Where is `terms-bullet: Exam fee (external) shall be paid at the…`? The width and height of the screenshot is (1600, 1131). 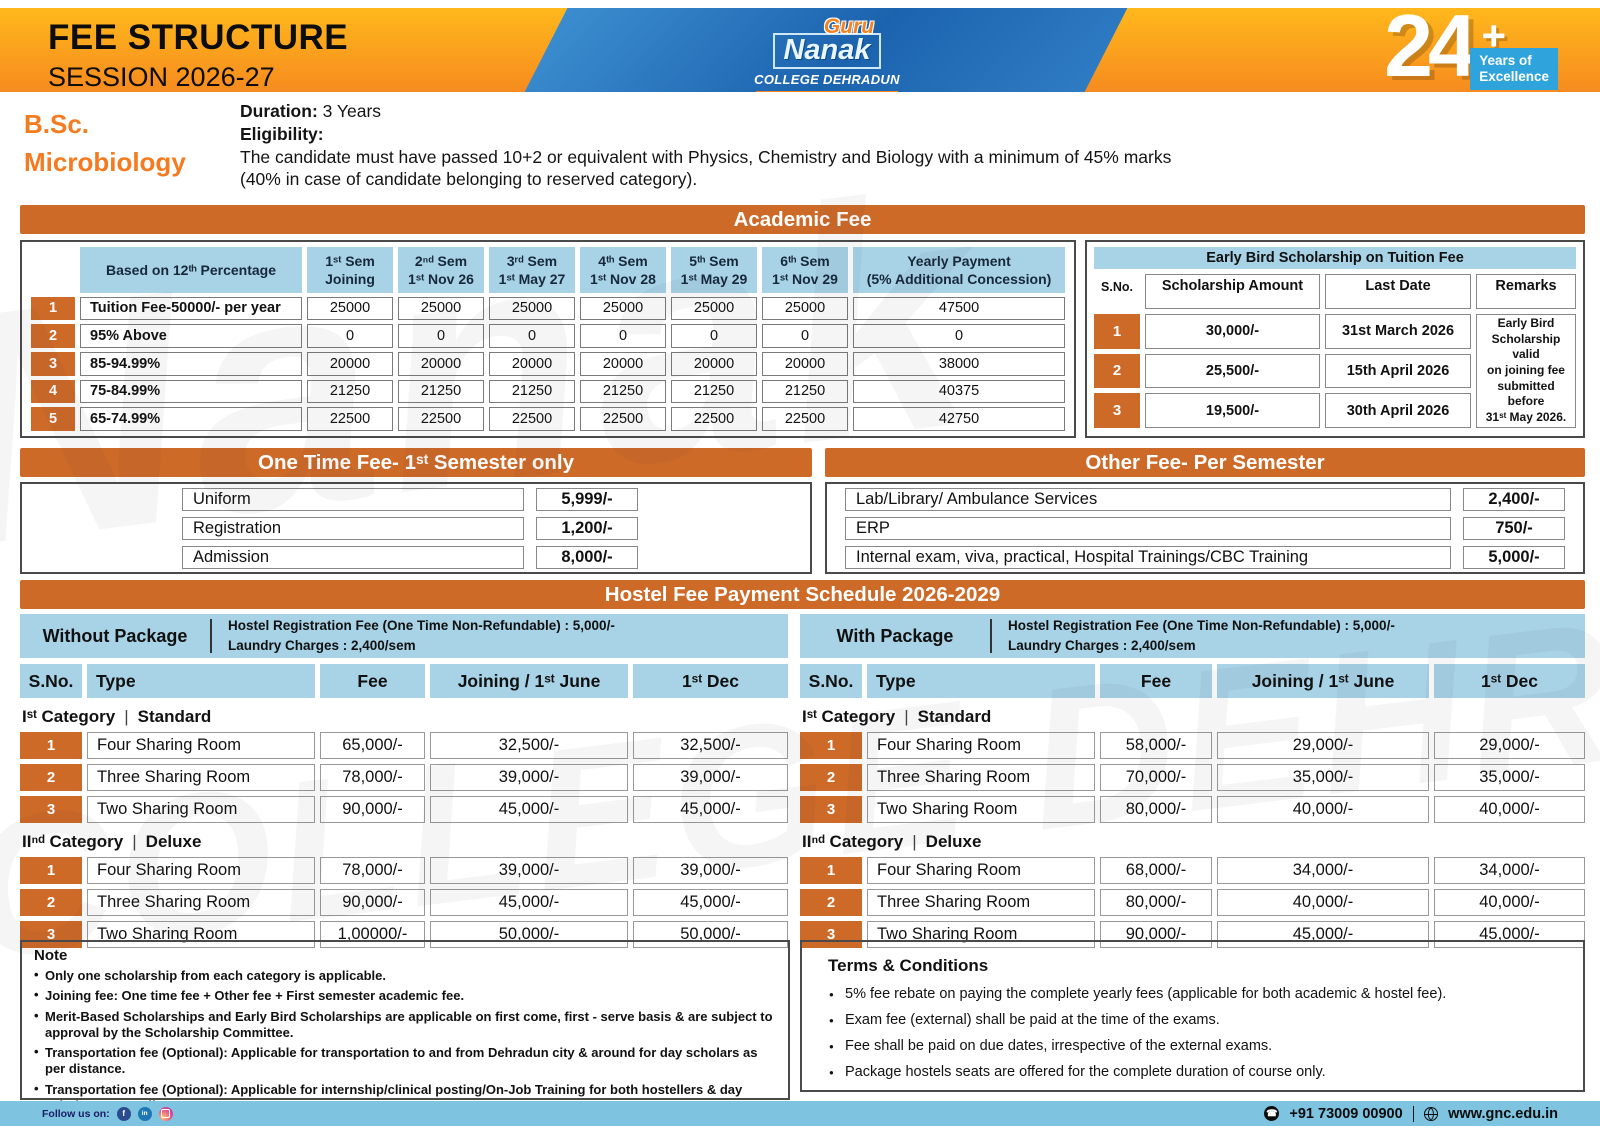
terms-bullet: Exam fee (external) shall be paid at the… is located at coordinates (1192, 1020).